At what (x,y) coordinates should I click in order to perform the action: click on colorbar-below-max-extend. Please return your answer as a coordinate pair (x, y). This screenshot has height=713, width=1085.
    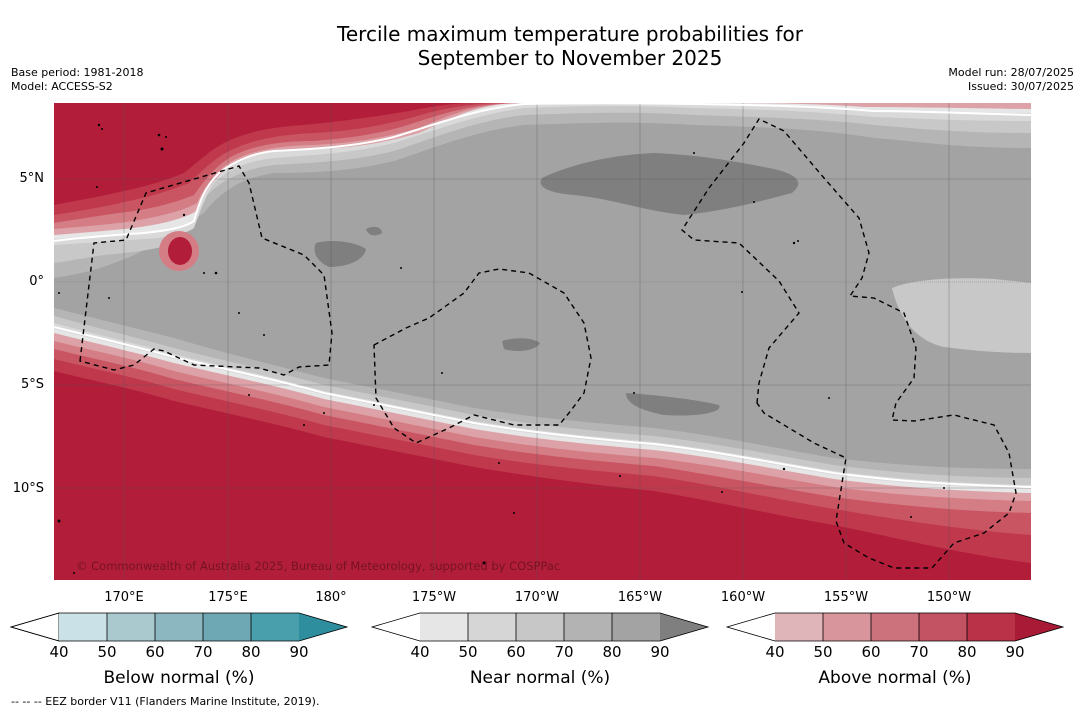
    Looking at the image, I should click on (323, 627).